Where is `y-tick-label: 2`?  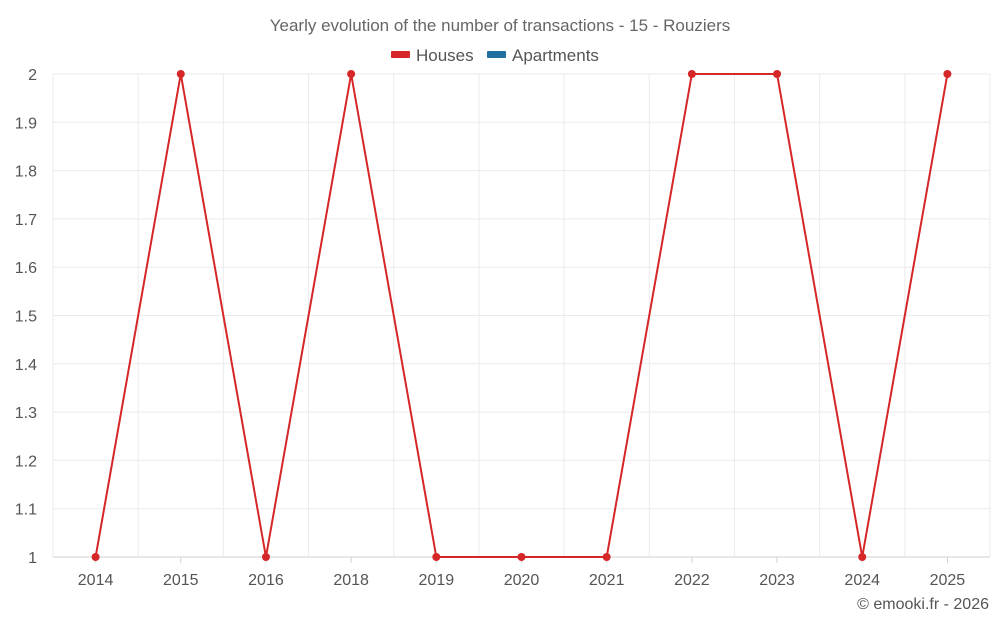 y-tick-label: 2 is located at coordinates (32, 75).